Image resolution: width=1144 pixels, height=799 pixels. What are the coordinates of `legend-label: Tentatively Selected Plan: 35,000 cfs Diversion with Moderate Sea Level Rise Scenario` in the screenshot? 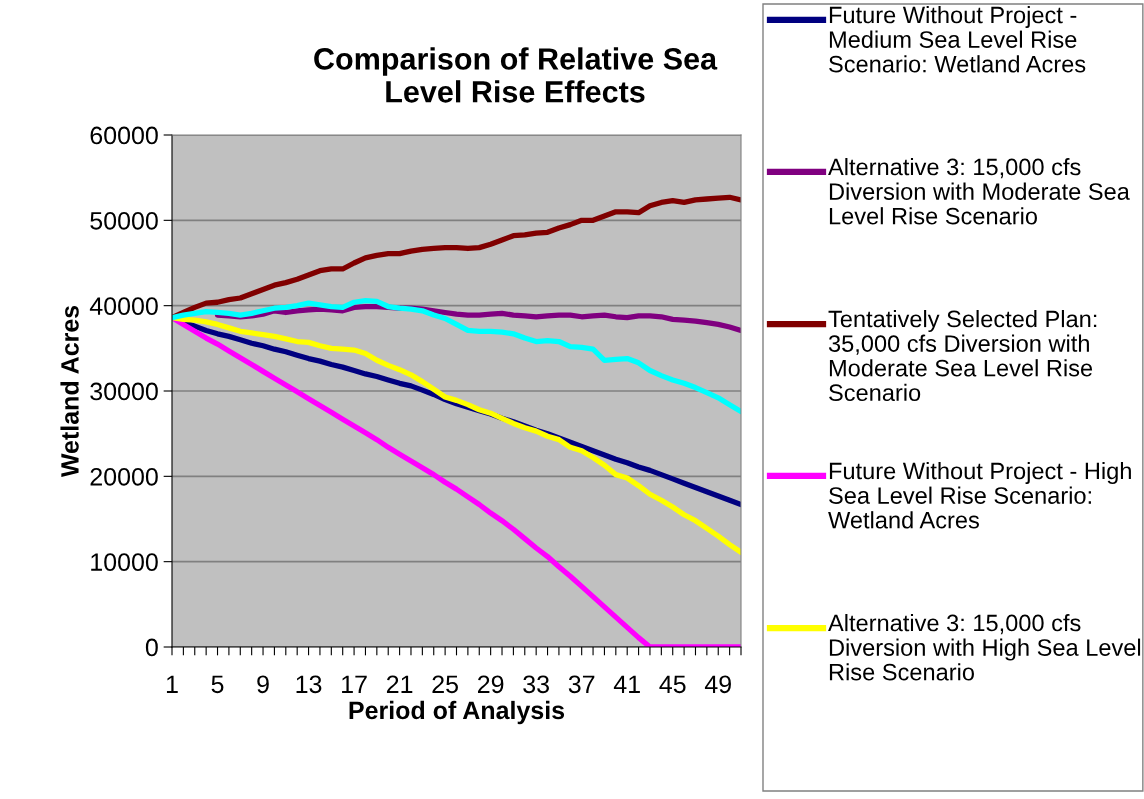 It's located at (962, 356).